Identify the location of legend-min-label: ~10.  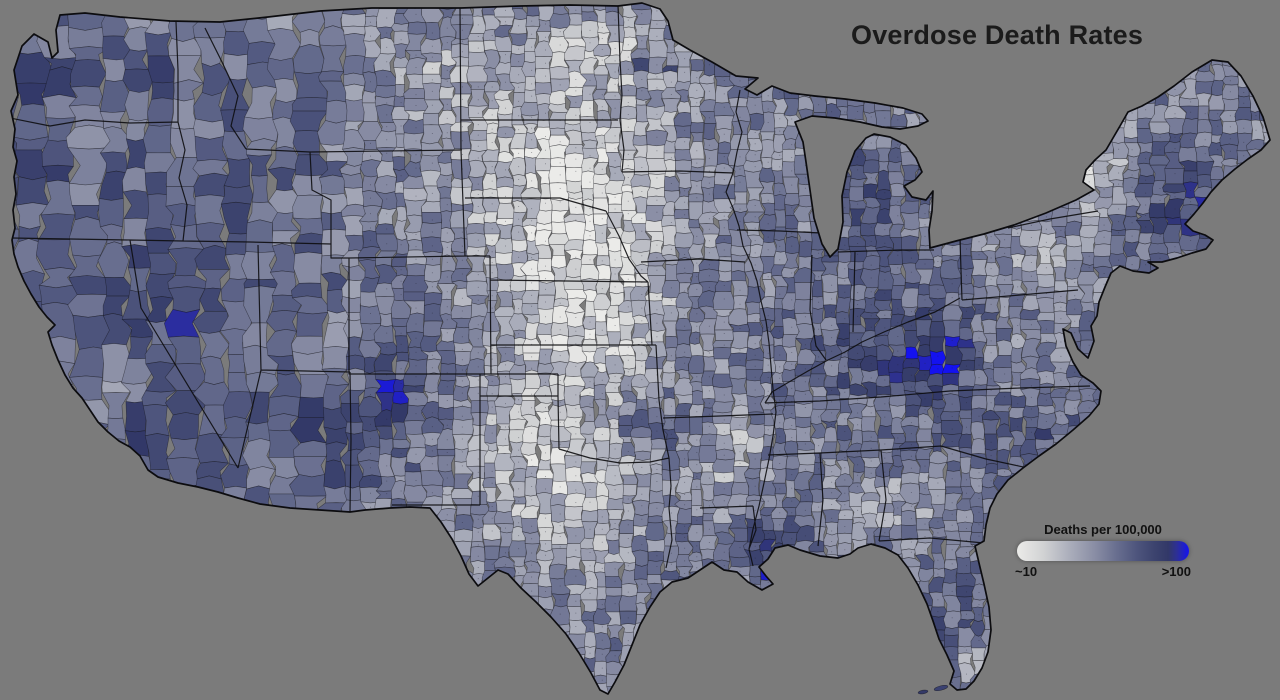
(1026, 571).